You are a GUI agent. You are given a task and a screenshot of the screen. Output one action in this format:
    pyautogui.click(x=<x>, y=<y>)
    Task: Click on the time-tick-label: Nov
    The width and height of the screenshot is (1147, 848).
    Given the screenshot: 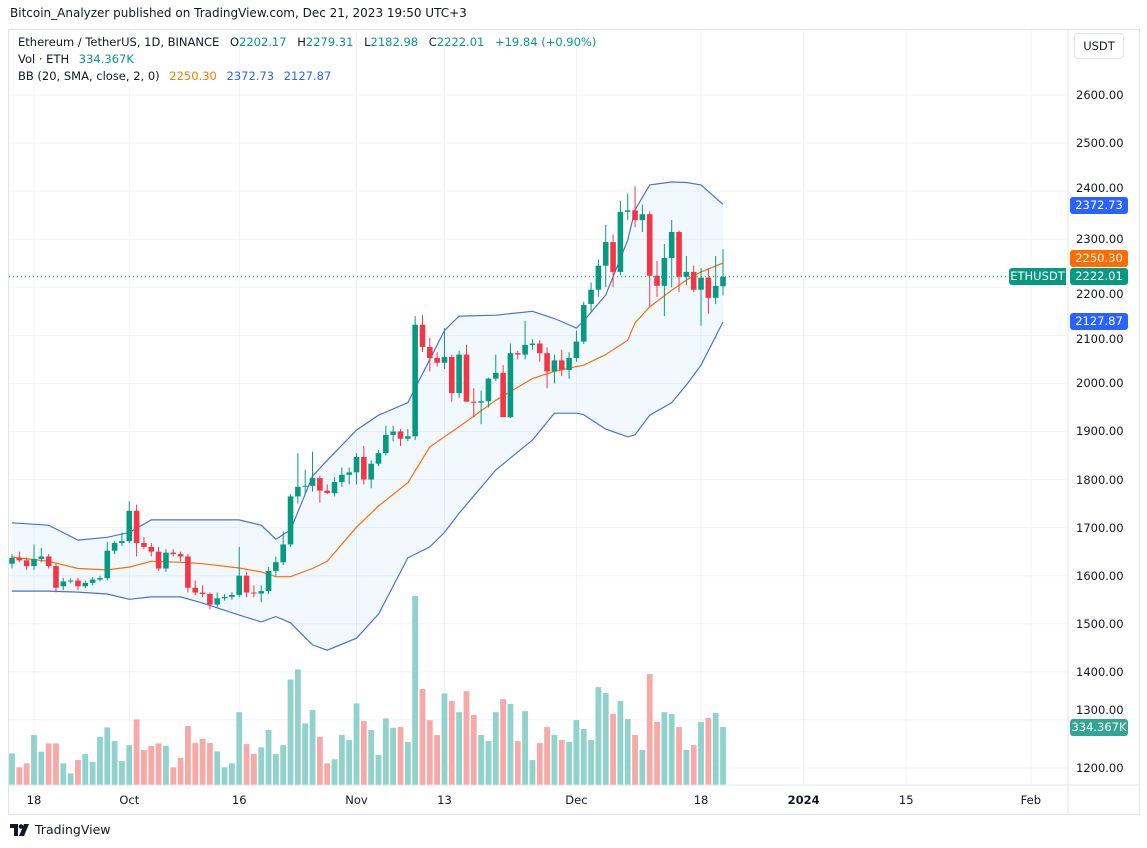 What is the action you would take?
    pyautogui.click(x=356, y=800)
    